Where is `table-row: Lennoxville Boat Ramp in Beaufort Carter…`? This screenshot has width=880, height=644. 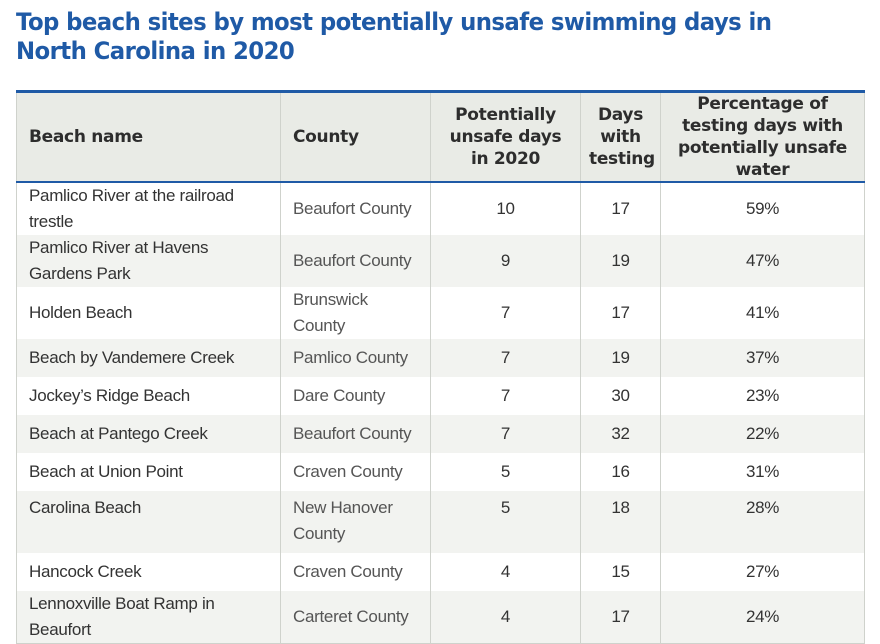 table-row: Lennoxville Boat Ramp in Beaufort Carter… is located at coordinates (440, 617).